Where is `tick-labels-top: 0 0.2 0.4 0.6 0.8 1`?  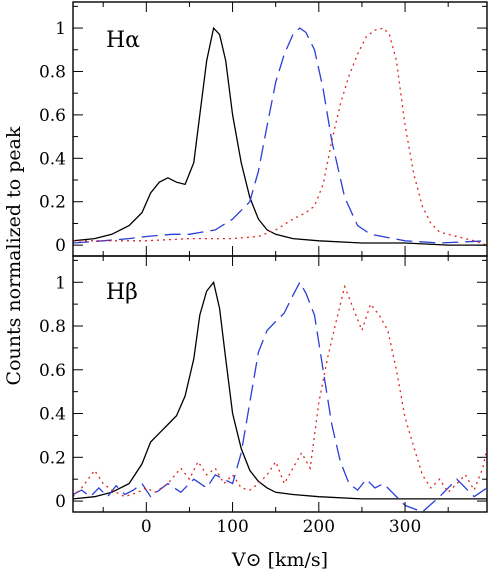 tick-labels-top: 0 0.2 0.4 0.6 0.8 1 is located at coordinates (52, 137).